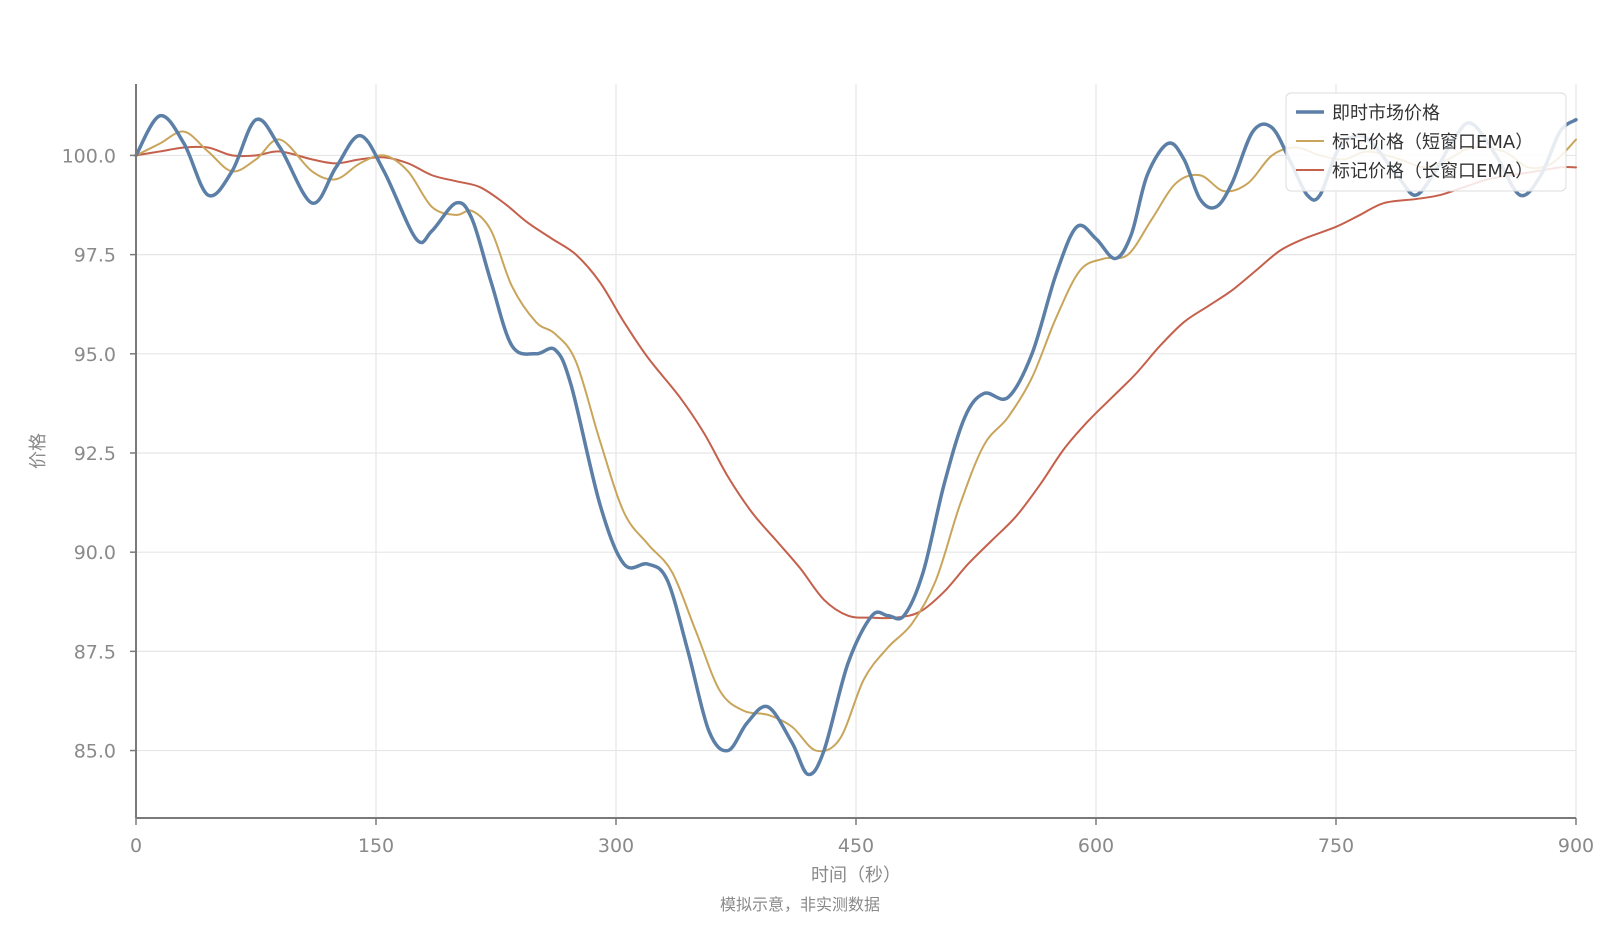 Image resolution: width=1600 pixels, height=942 pixels. What do you see at coordinates (95, 652) in the screenshot?
I see `y-tick-label: 87.5` at bounding box center [95, 652].